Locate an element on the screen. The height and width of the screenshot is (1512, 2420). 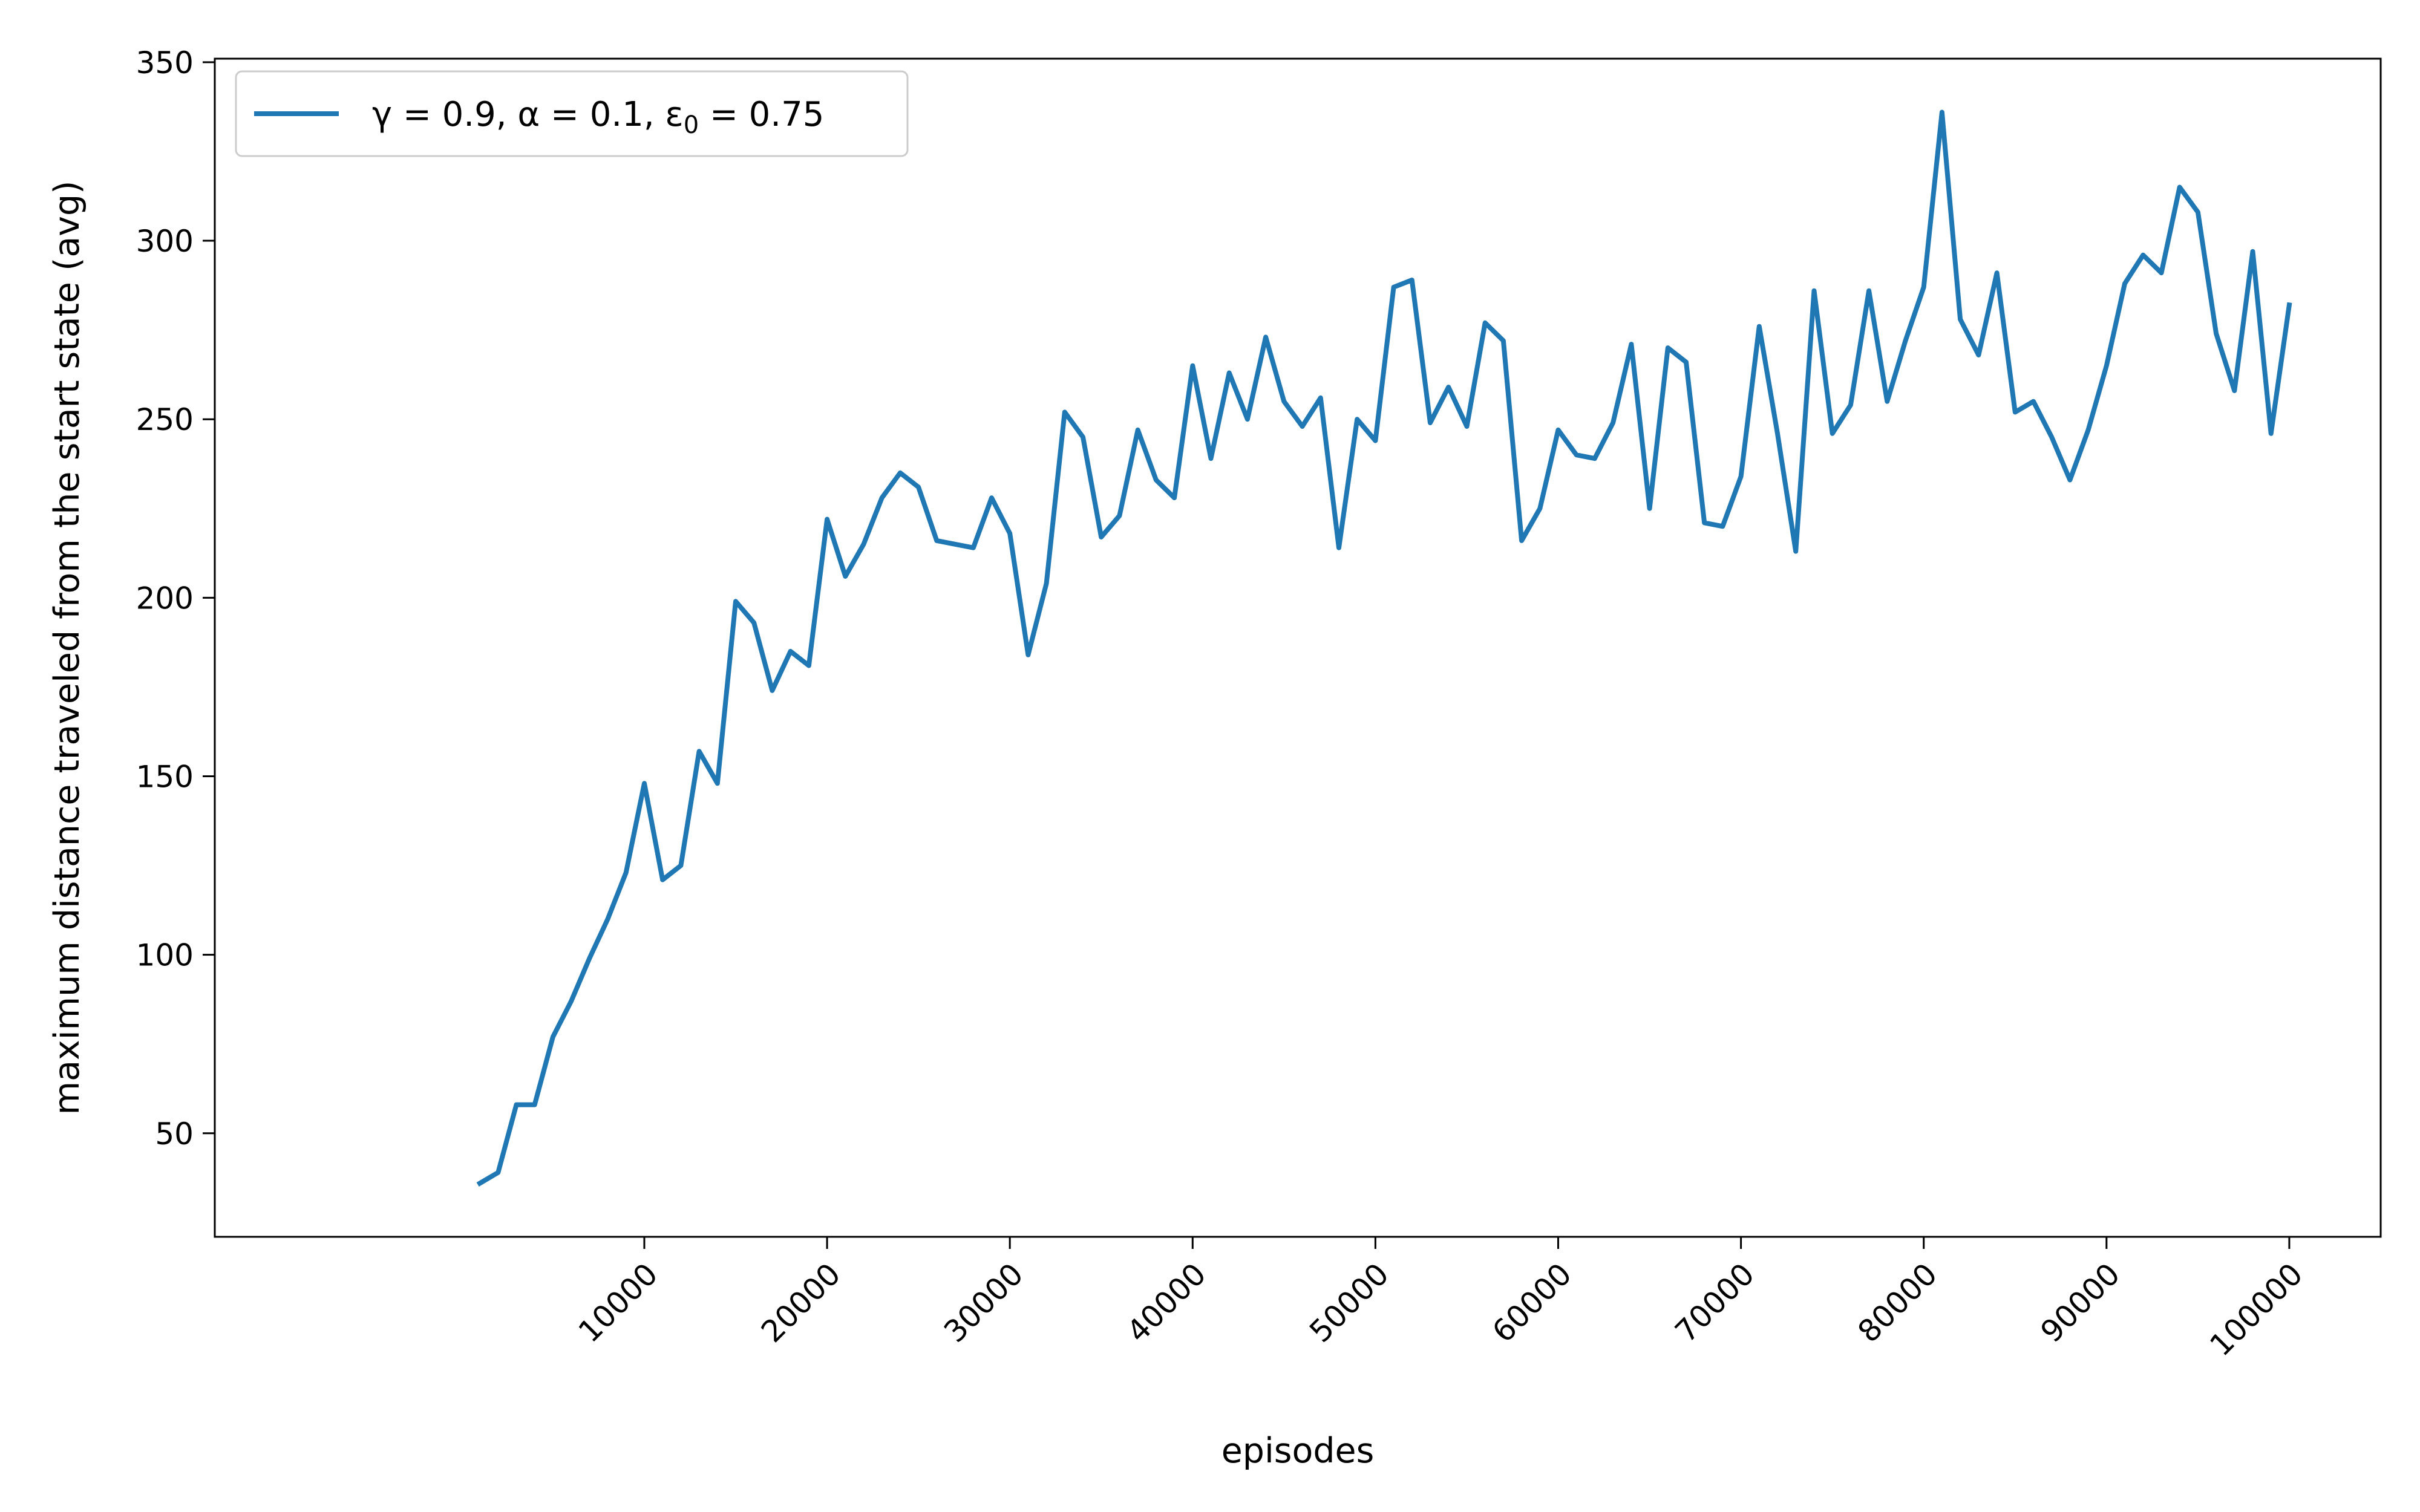
x-axis-label: episodes is located at coordinates (1298, 1451).